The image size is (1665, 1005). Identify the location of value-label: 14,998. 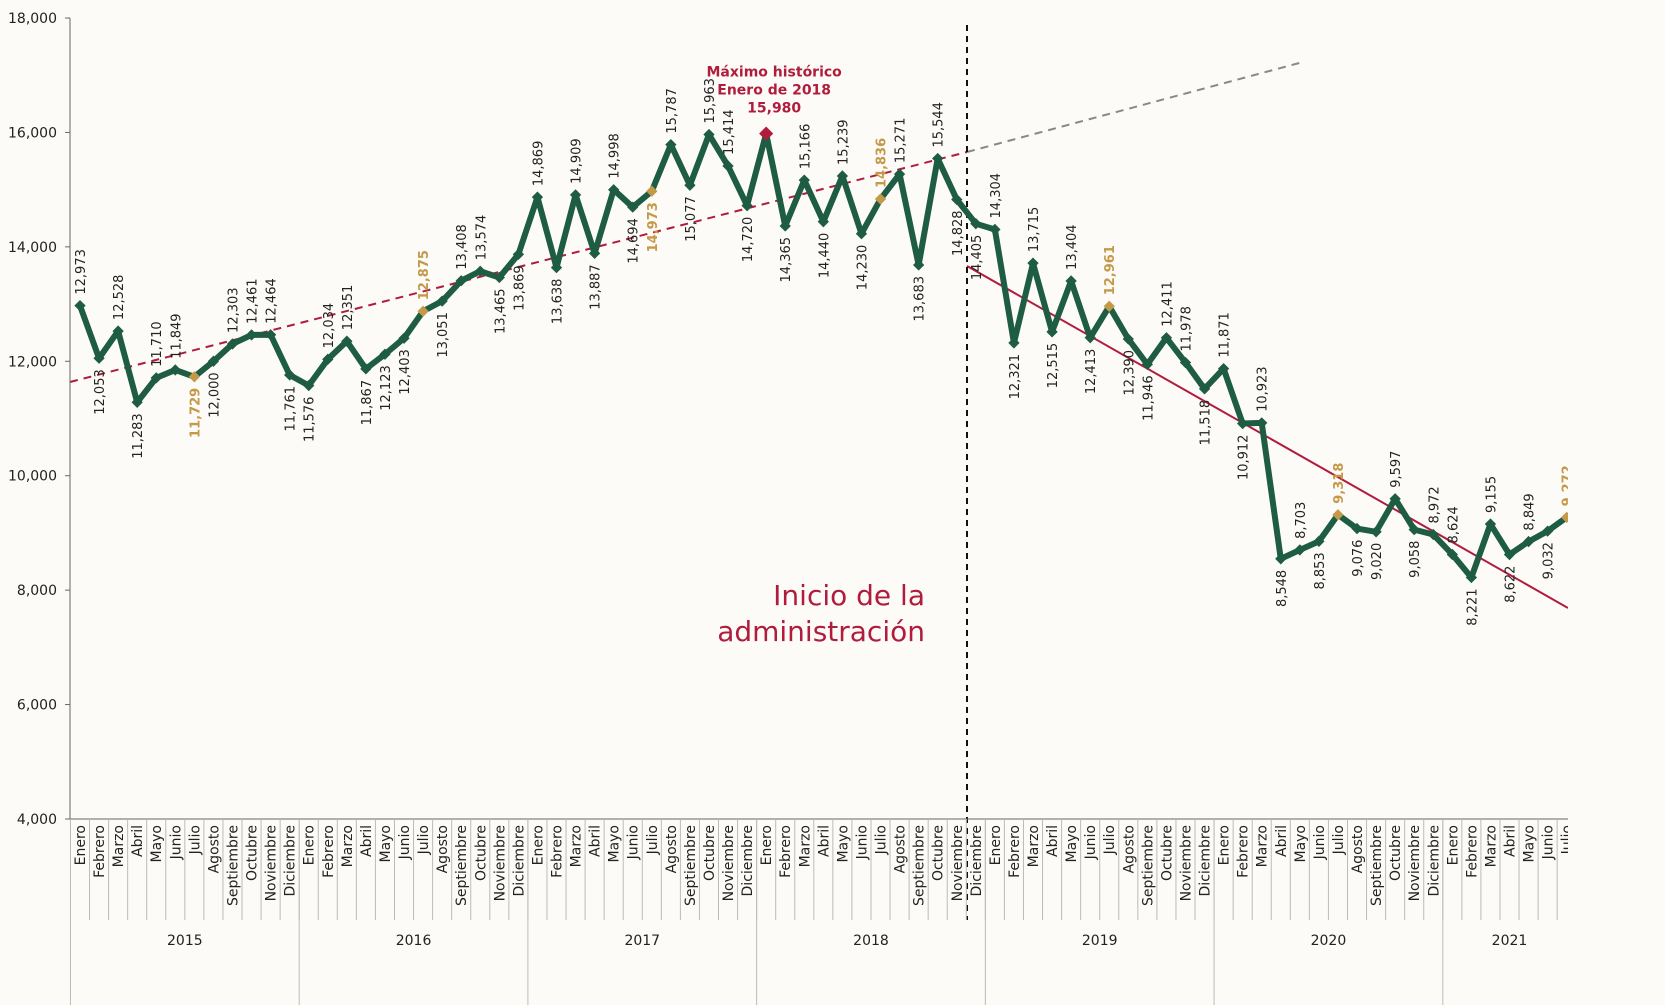
(615, 156).